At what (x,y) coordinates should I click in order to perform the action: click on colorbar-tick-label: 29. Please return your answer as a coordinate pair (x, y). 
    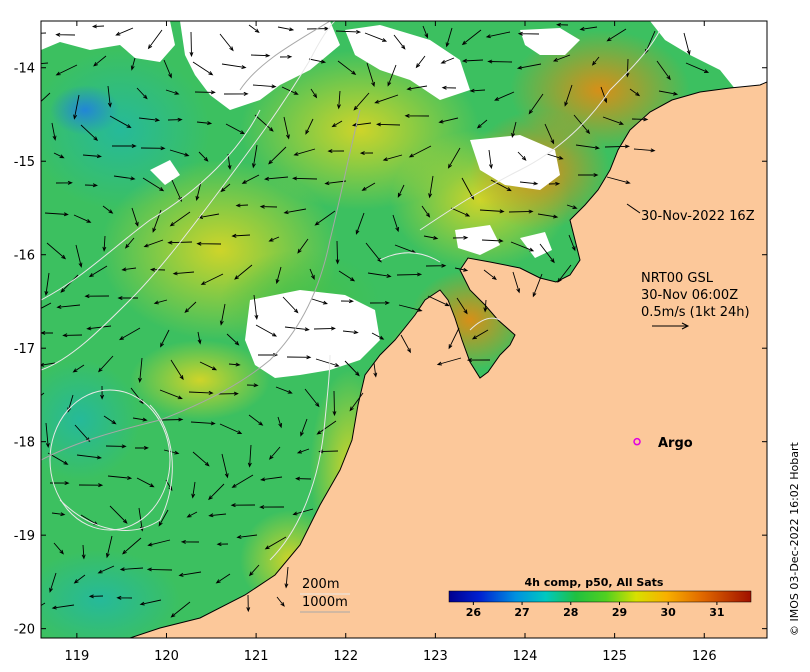
    Looking at the image, I should click on (619, 612).